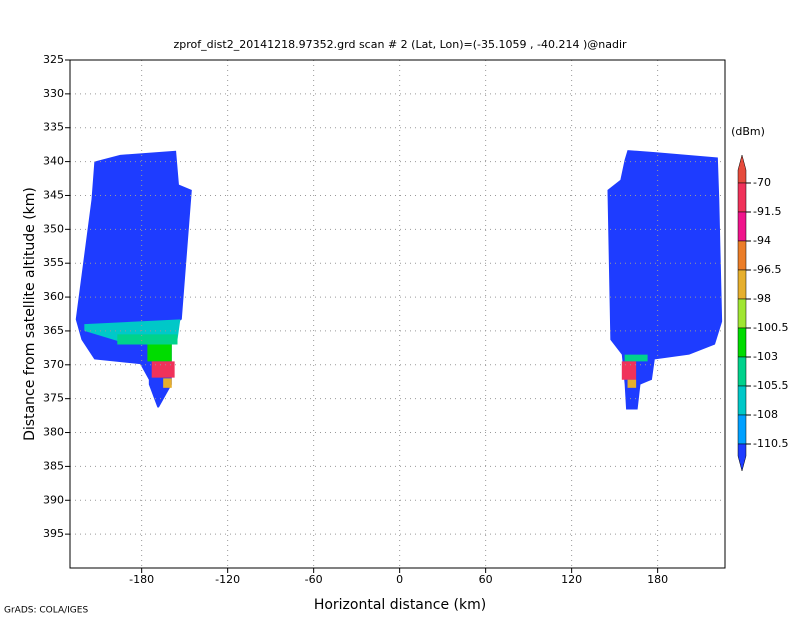 The width and height of the screenshot is (800, 622). I want to click on y-tick-label: 395, so click(53, 533).